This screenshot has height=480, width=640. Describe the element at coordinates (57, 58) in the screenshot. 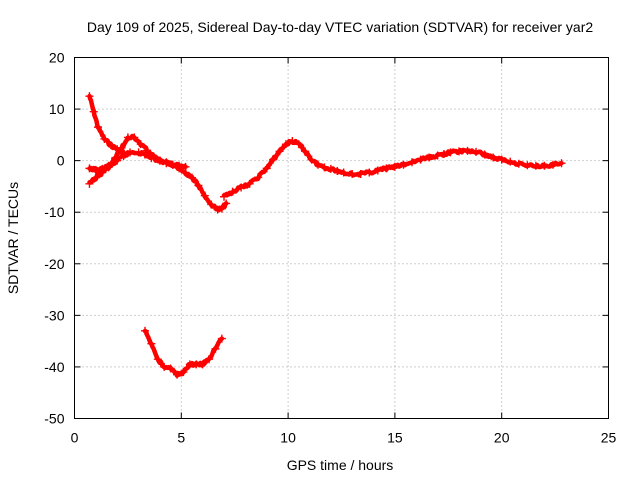

I see `y-tick-label: 20` at that location.